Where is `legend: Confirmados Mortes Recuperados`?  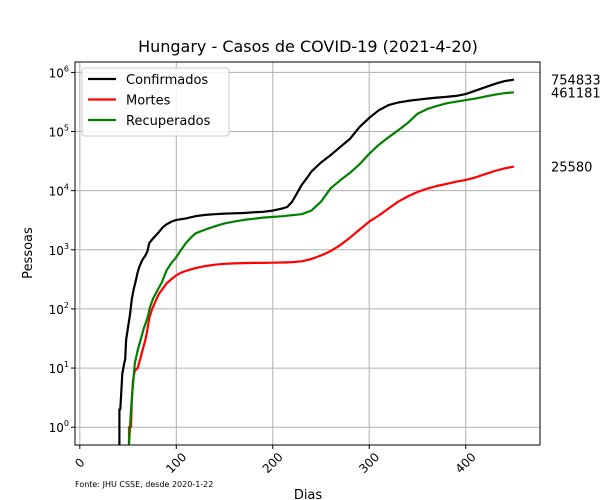 legend: Confirmados Mortes Recuperados is located at coordinates (155, 102).